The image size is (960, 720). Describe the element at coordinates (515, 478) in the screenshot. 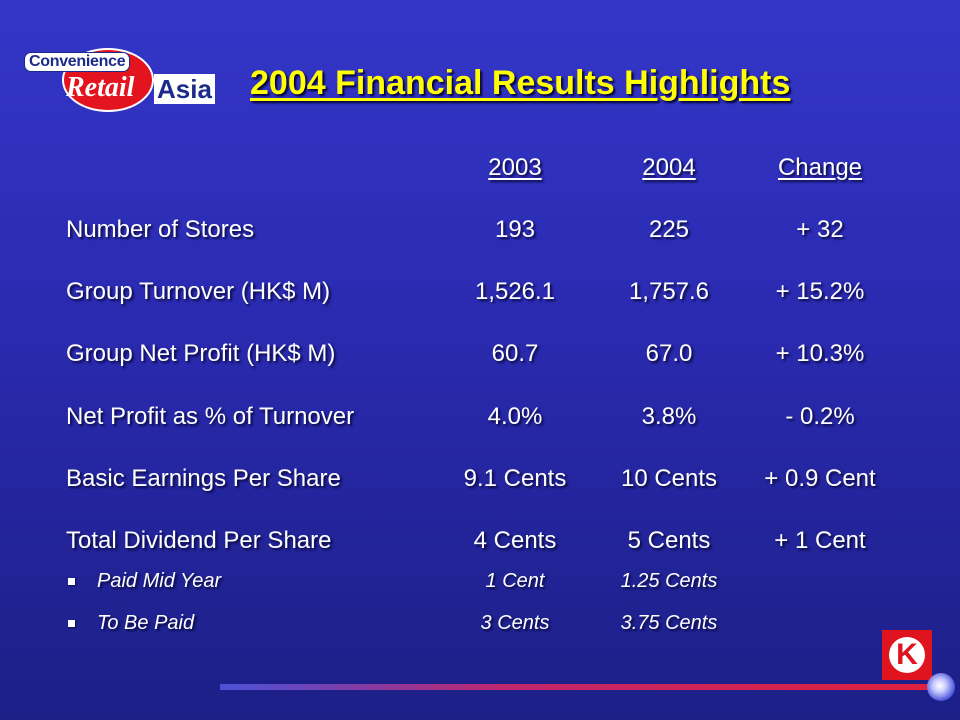

I see `value-2003: 9.1 Cents` at that location.